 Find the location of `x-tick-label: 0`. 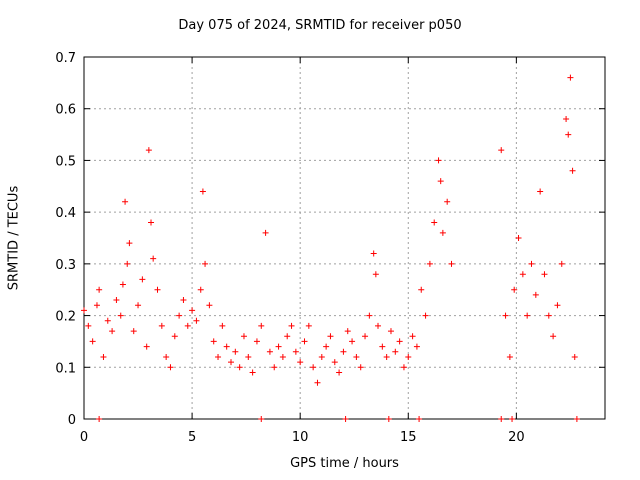

x-tick-label: 0 is located at coordinates (84, 437).